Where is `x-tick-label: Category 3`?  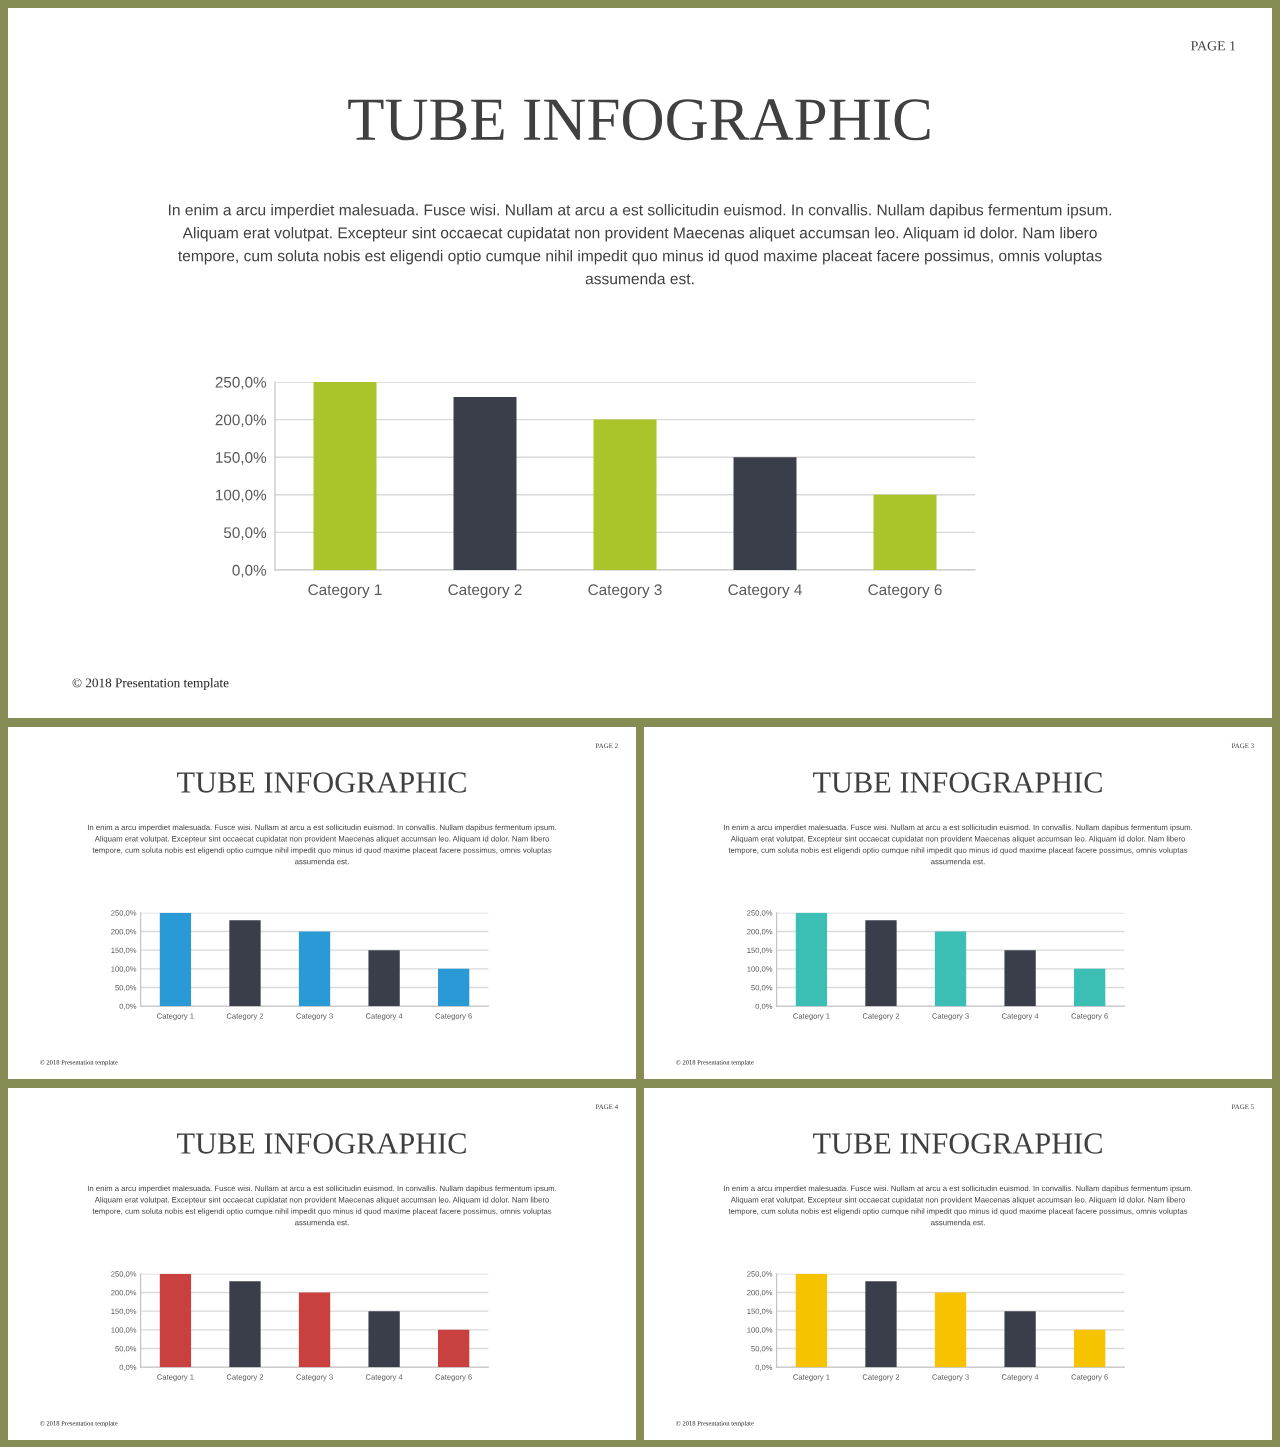
x-tick-label: Category 3 is located at coordinates (625, 591).